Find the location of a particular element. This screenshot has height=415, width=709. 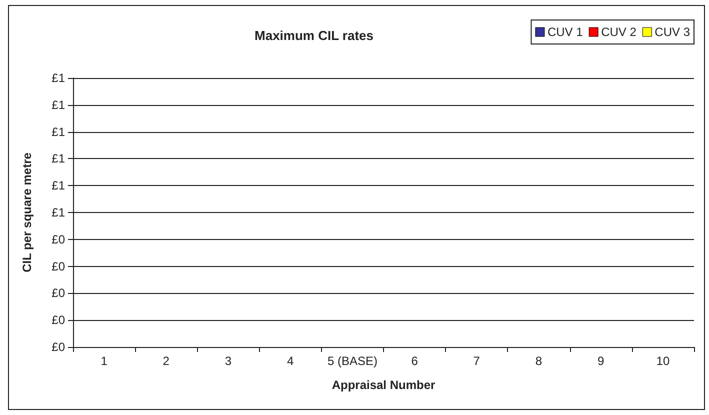

legend-label: CUV 1 is located at coordinates (565, 32).